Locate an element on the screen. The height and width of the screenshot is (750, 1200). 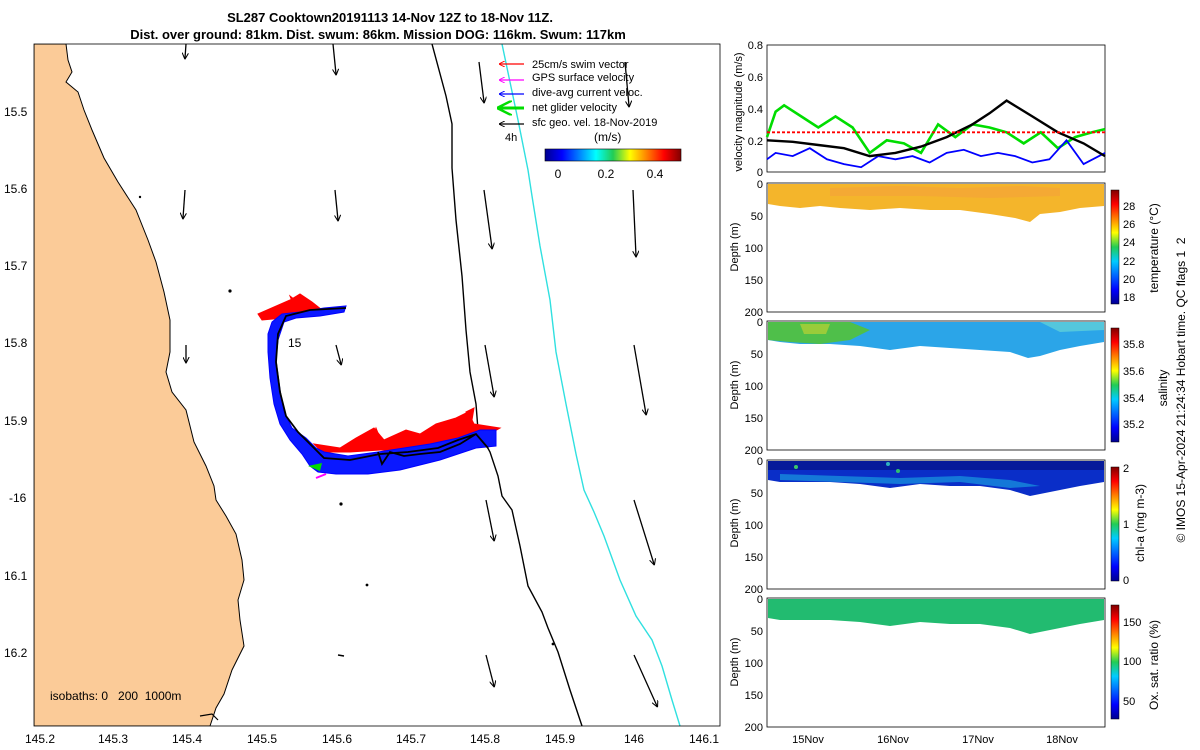
legend-label-current: dive-avg current veloc. is located at coordinates (587, 93).